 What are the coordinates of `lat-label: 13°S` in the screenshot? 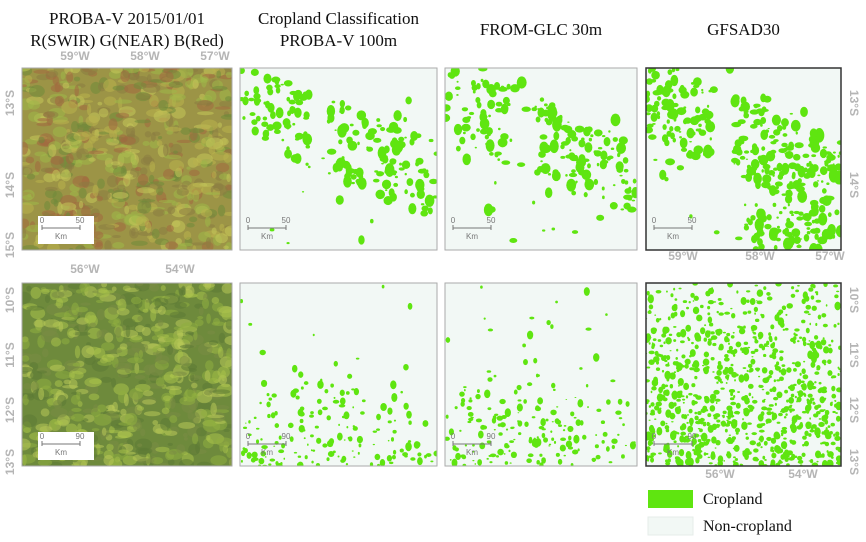 It's located at (10, 462).